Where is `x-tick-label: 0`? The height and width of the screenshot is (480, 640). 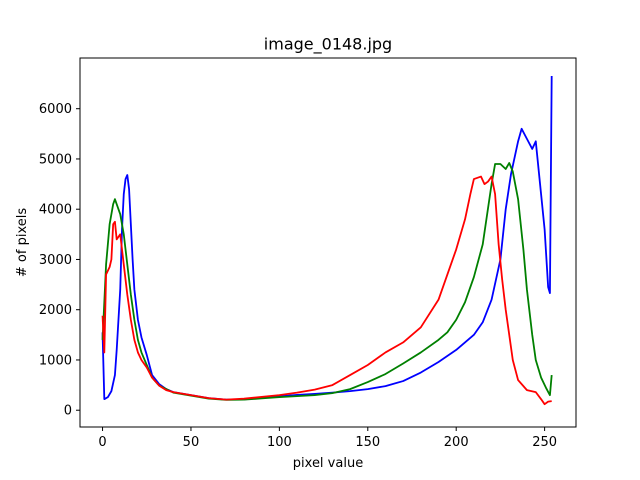
x-tick-label: 0 is located at coordinates (102, 442).